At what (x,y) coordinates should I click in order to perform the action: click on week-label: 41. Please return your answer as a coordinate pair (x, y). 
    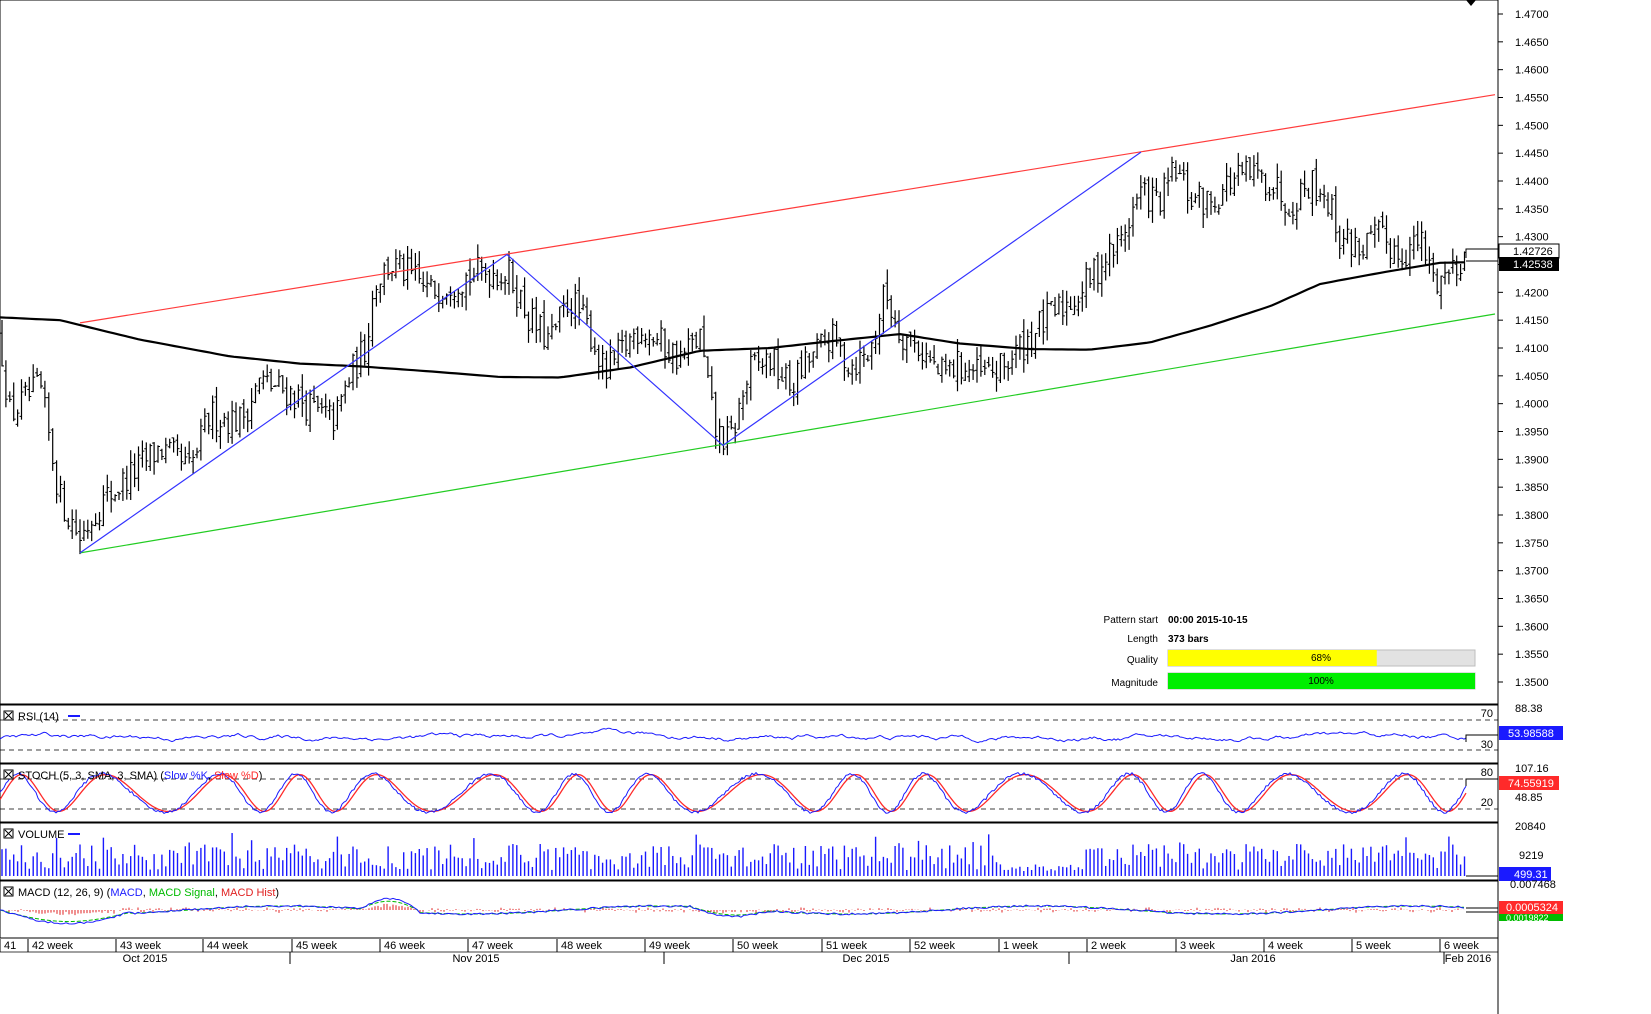
    Looking at the image, I should click on (10, 946).